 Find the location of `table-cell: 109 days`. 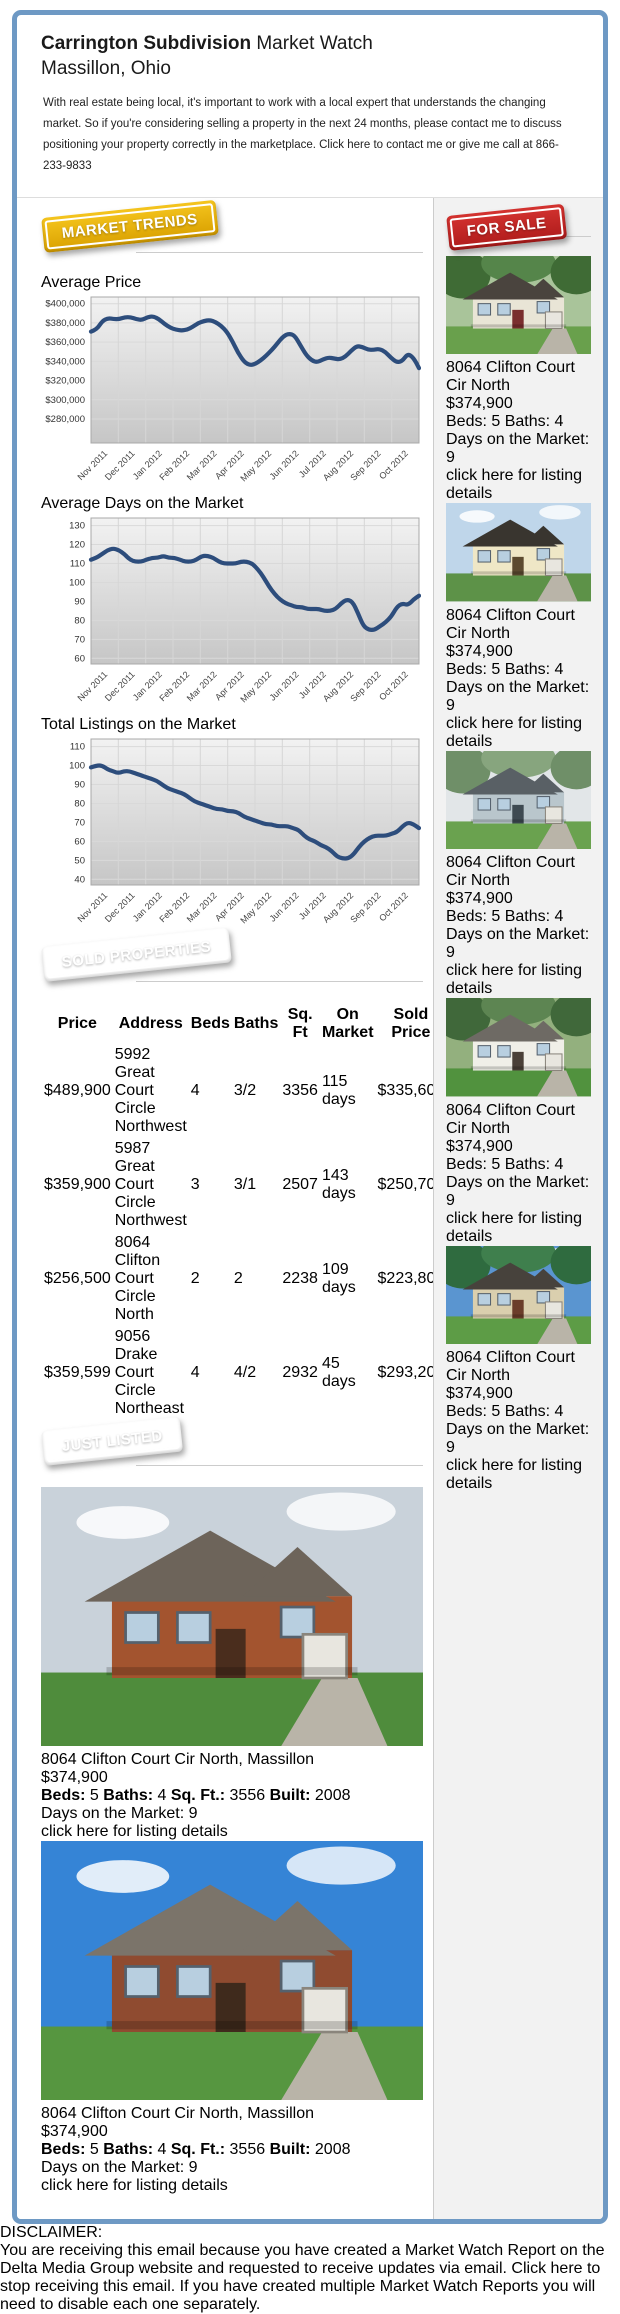

table-cell: 109 days is located at coordinates (338, 1278).